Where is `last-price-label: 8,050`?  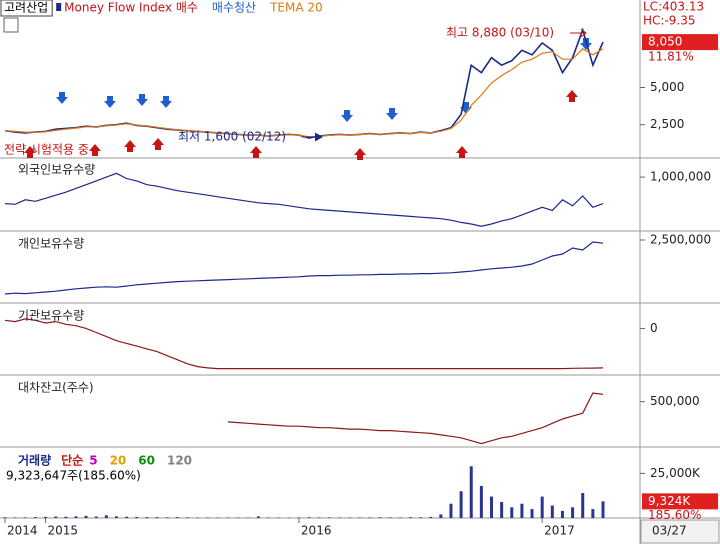
last-price-label: 8,050 is located at coordinates (665, 42).